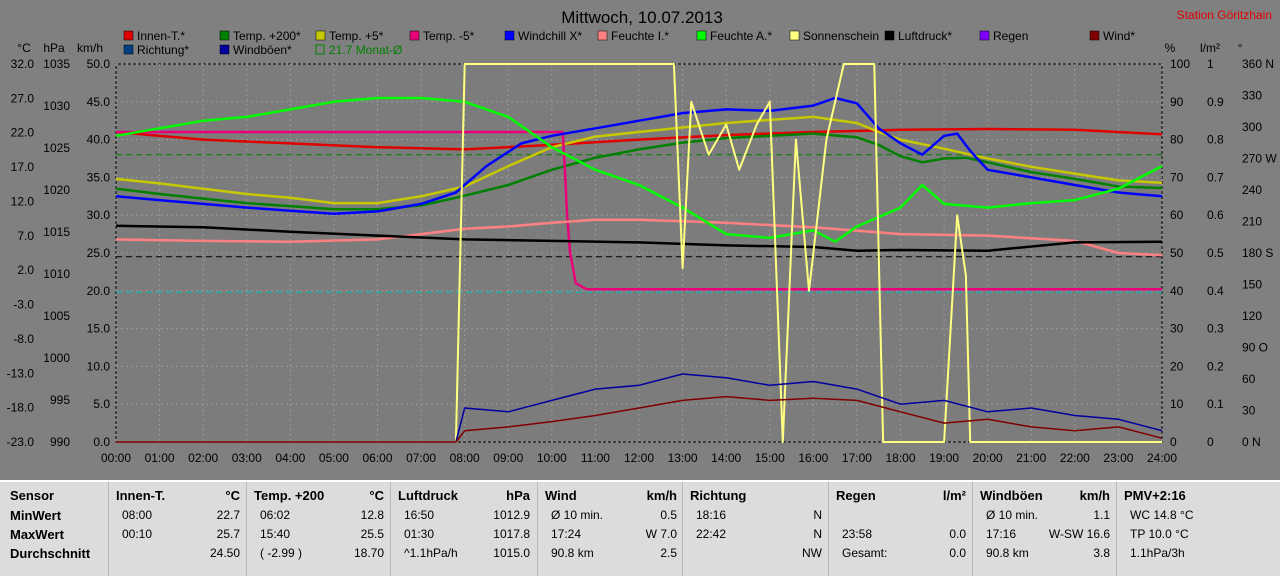 This screenshot has height=576, width=1280. What do you see at coordinates (56, 148) in the screenshot?
I see `y-tick-label-left: 1025` at bounding box center [56, 148].